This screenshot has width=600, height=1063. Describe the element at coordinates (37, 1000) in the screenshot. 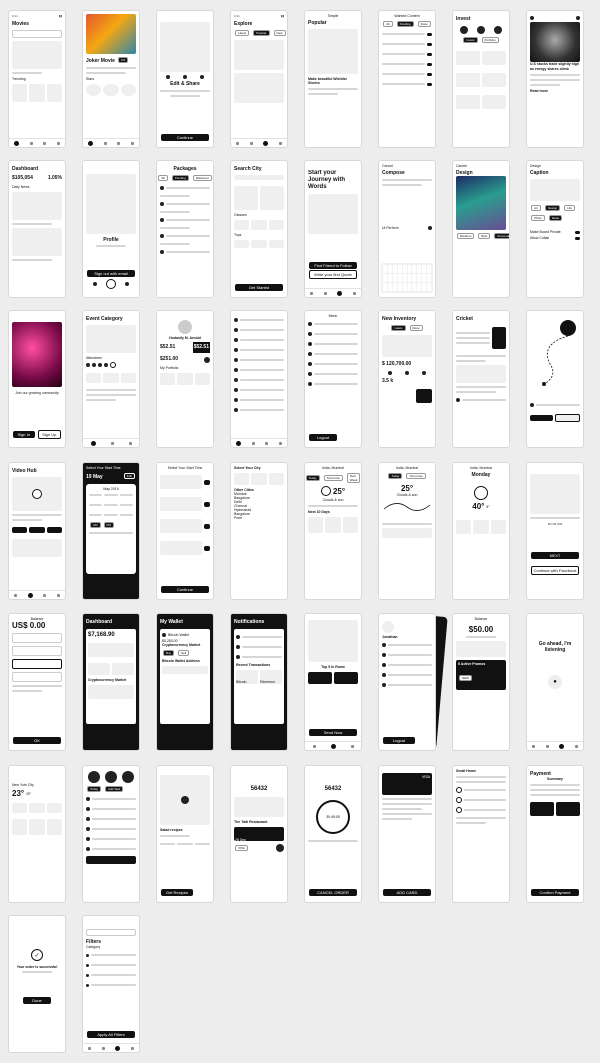

I see `done-button: Done` at that location.